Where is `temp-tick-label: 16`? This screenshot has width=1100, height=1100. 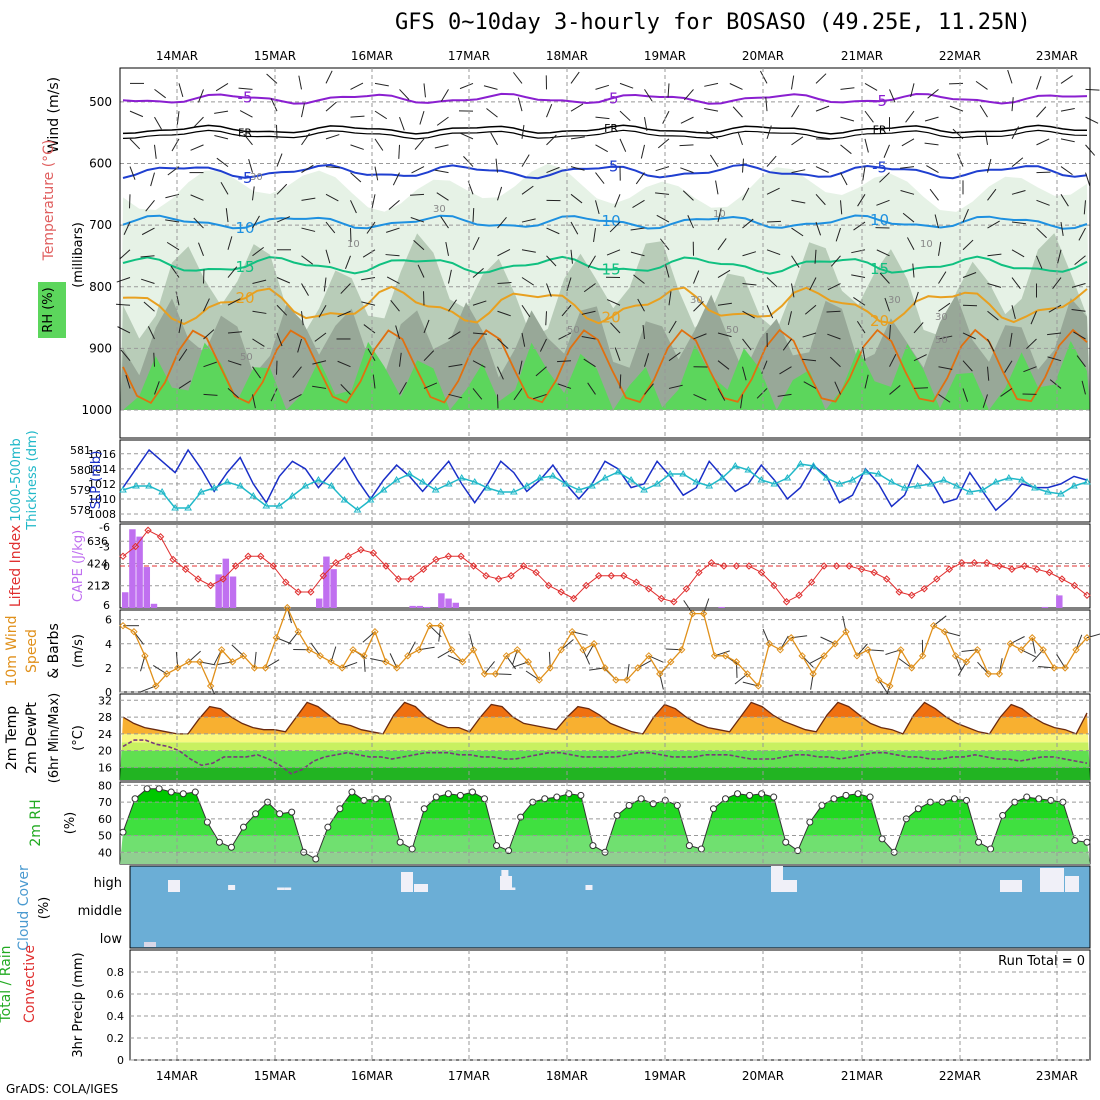
temp-tick-label: 16 is located at coordinates (105, 767).